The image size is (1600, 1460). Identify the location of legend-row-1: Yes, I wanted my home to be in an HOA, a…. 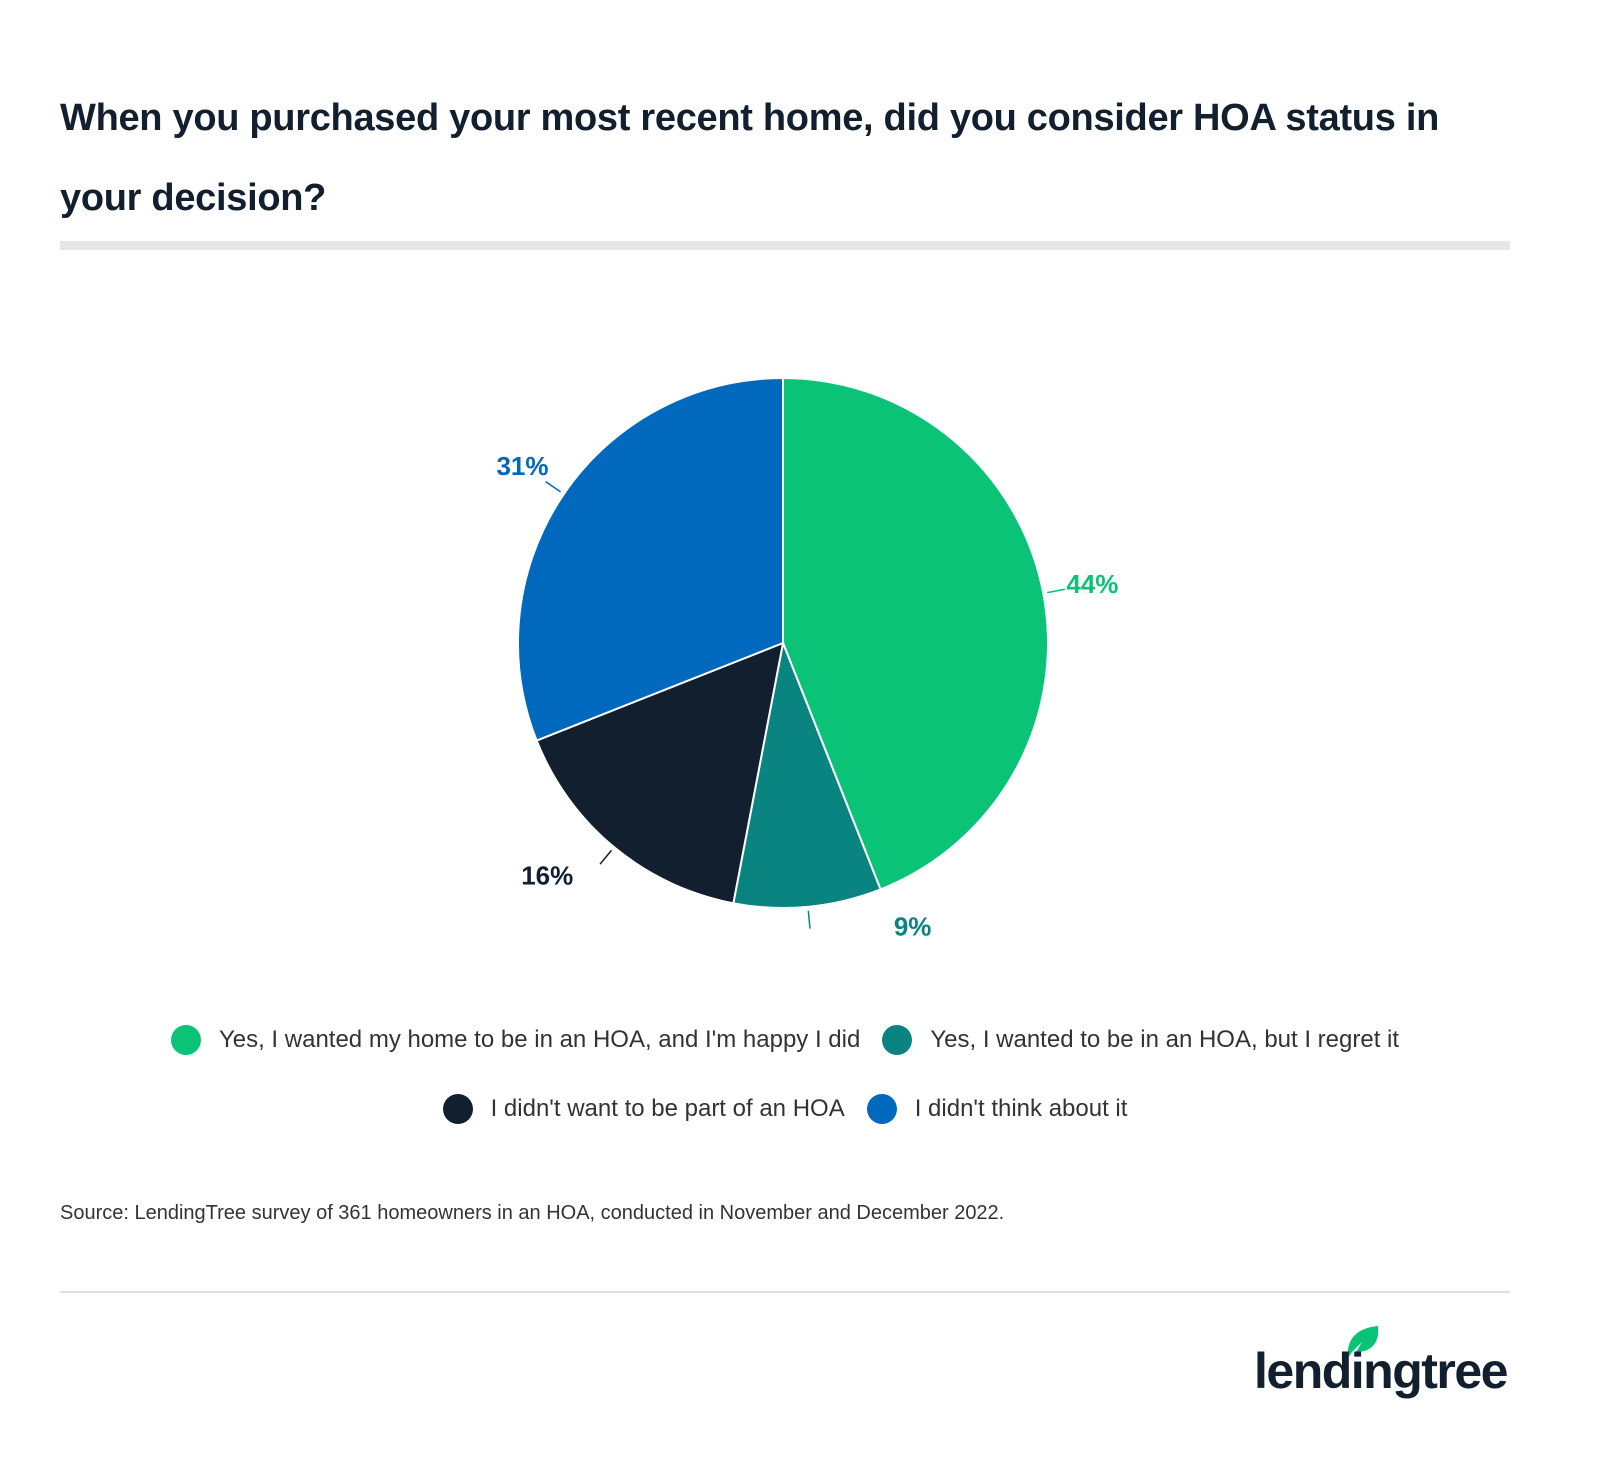
(785, 1040).